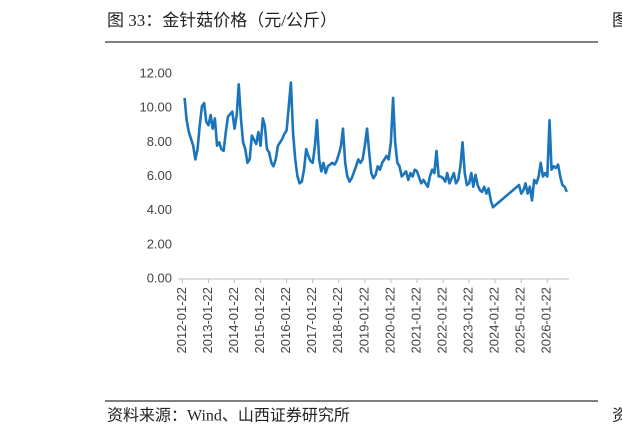 The width and height of the screenshot is (622, 443). Describe the element at coordinates (363, 320) in the screenshot. I see `x-tick-label: 2019-01-22` at that location.